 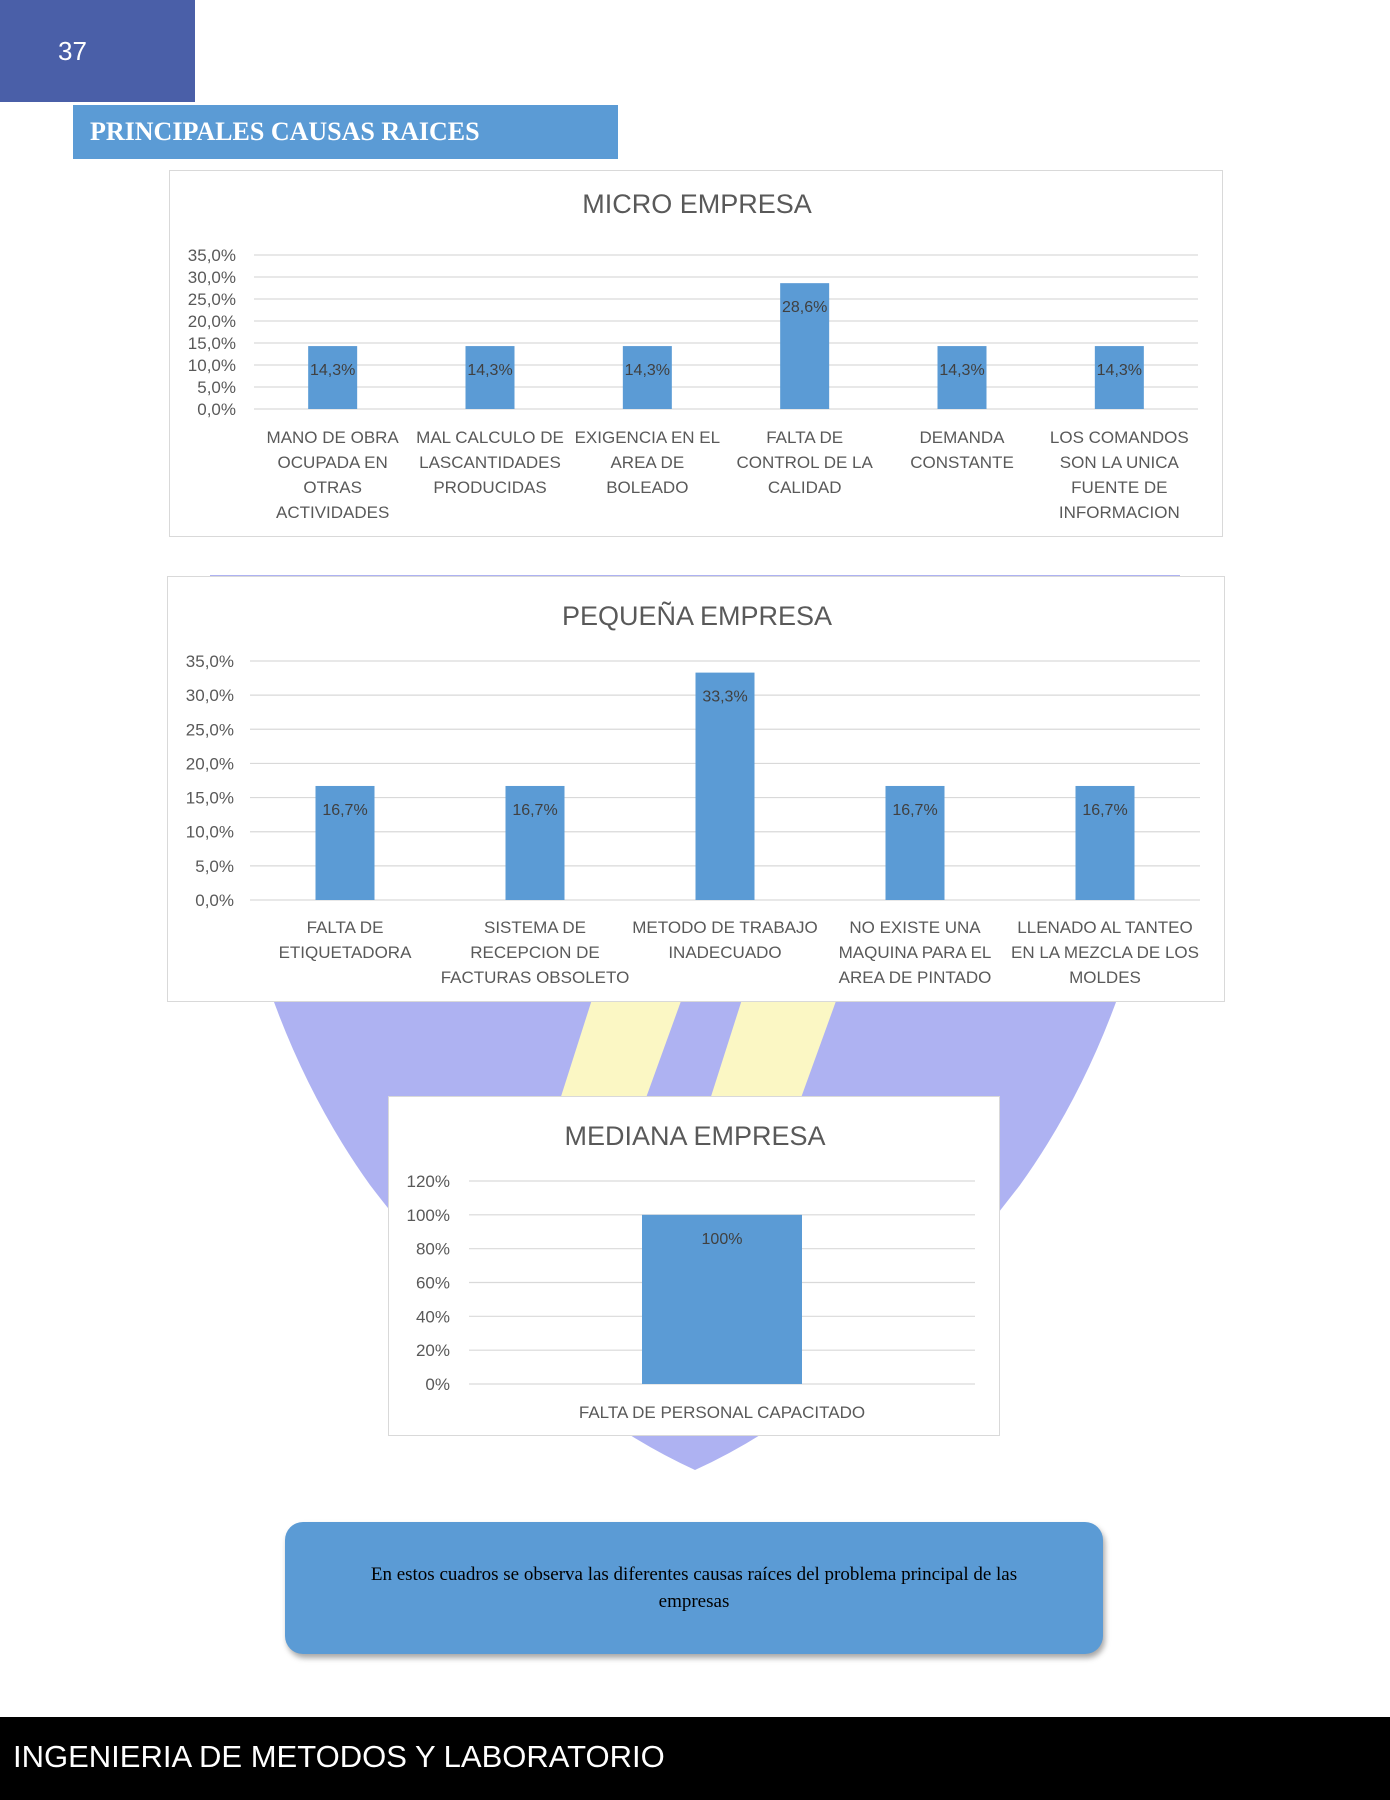 What do you see at coordinates (1119, 437) in the screenshot?
I see `category-label: LOS COMANDOS` at bounding box center [1119, 437].